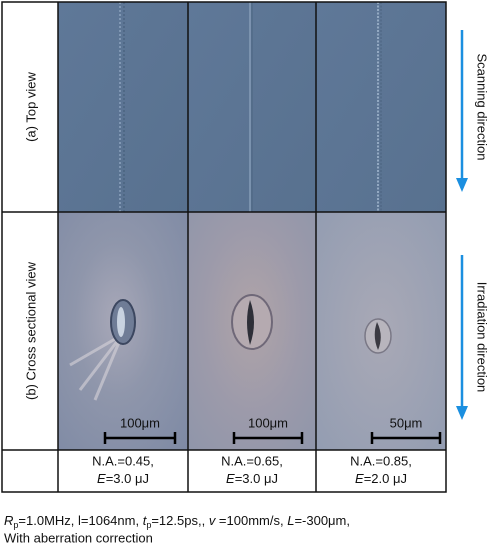 The image size is (494, 550). What do you see at coordinates (30, 106) in the screenshot?
I see `row-label: (a) Top view` at bounding box center [30, 106].